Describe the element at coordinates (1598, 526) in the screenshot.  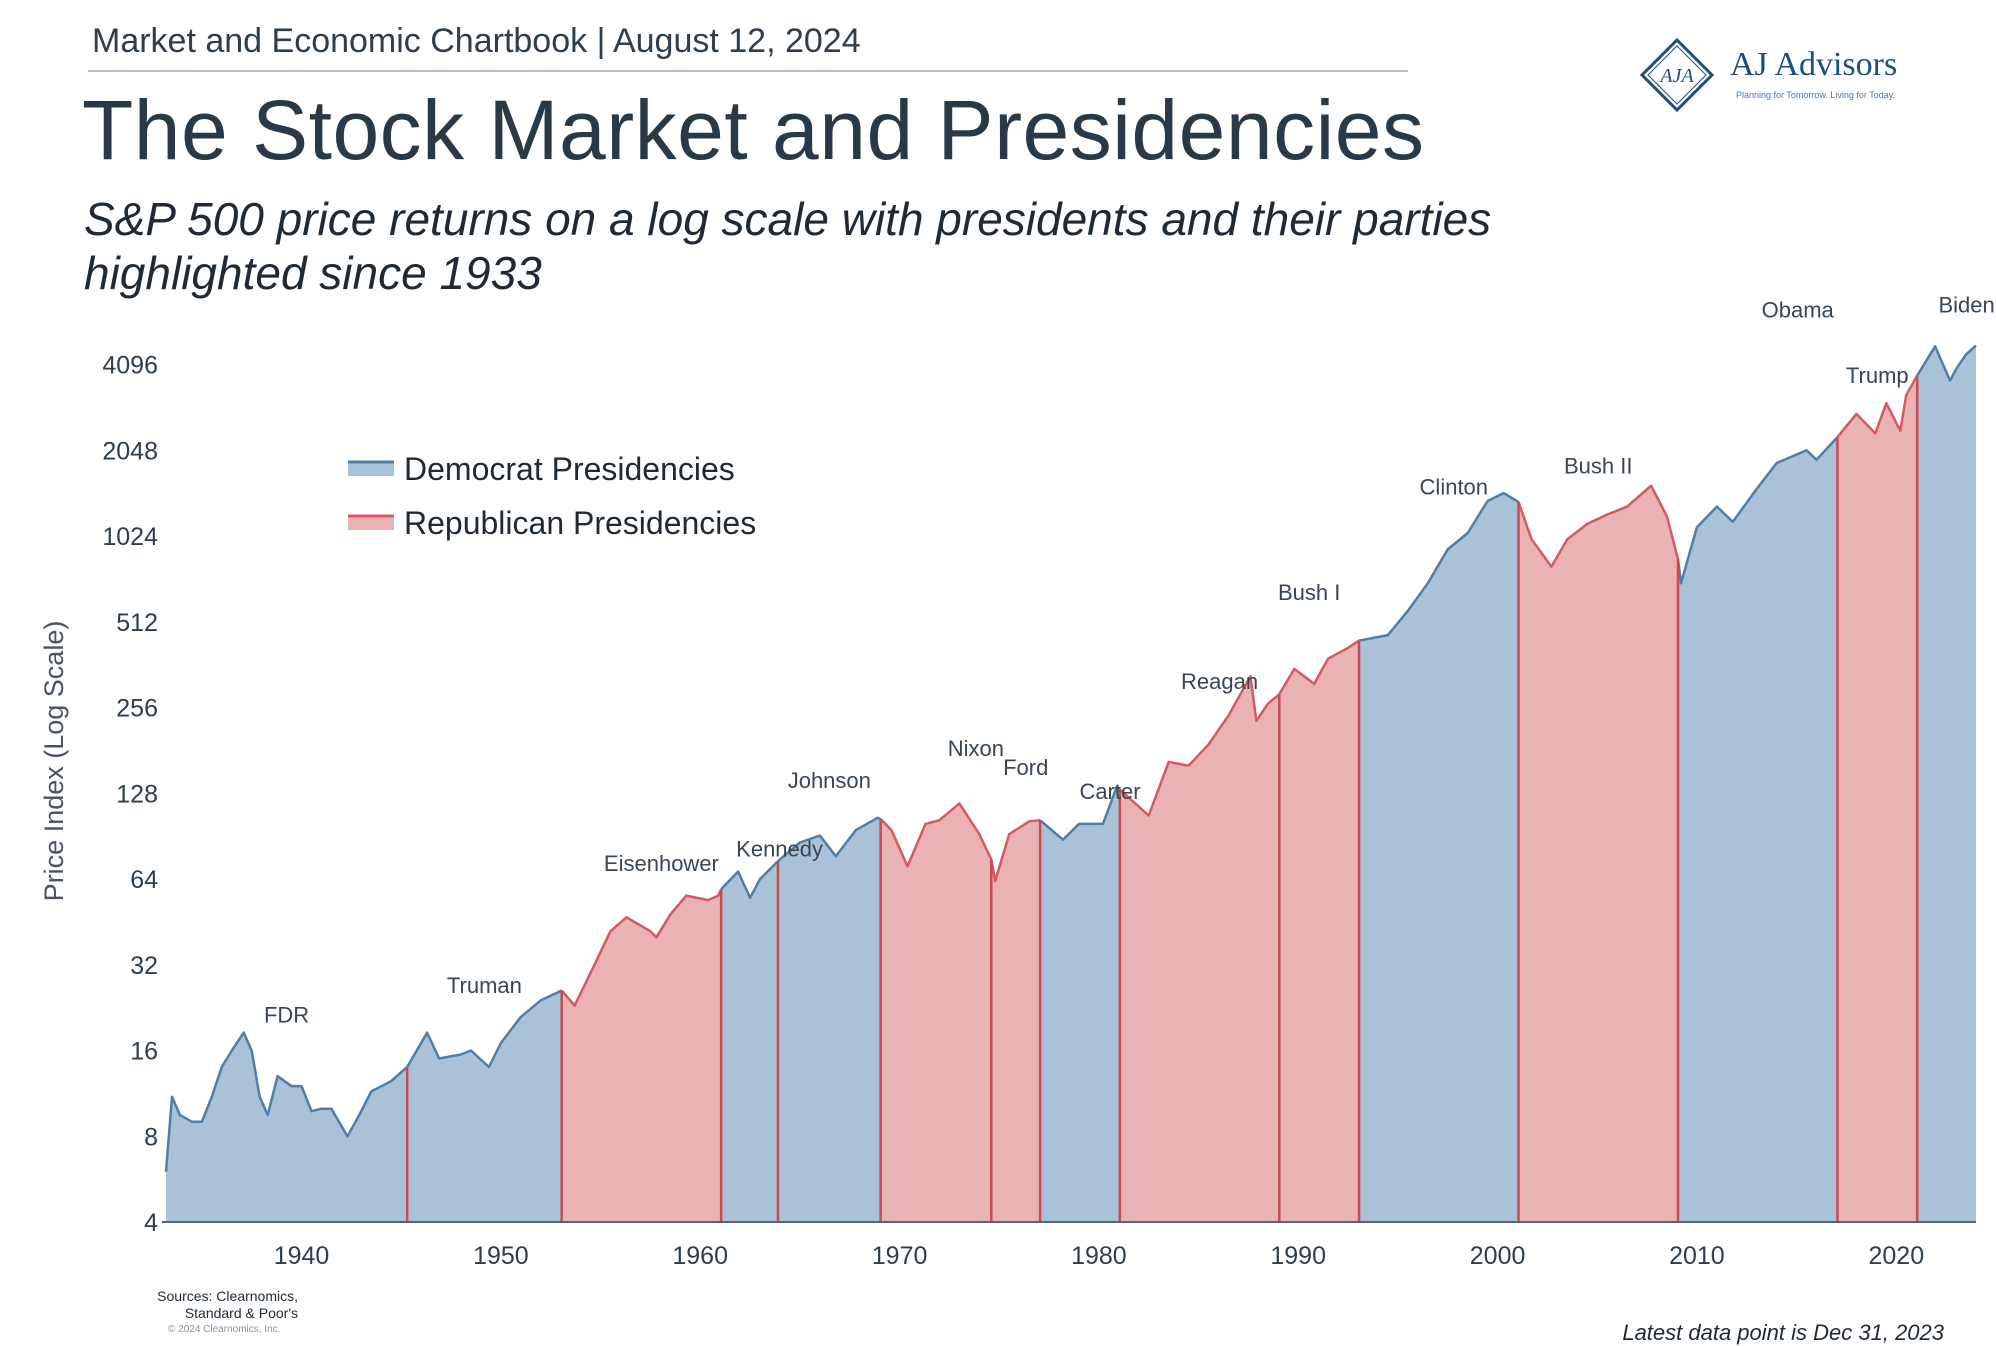
I see `price-line-bush-ii` at that location.